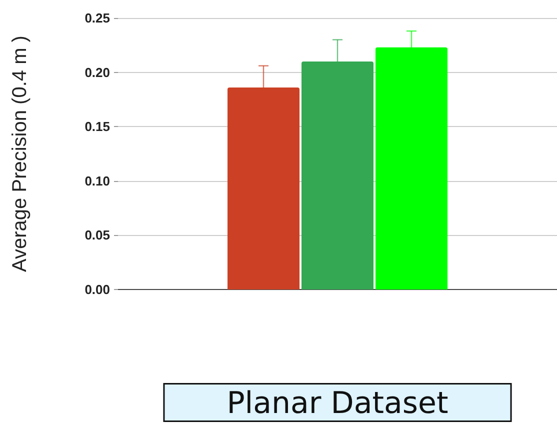  I want to click on x-axis-title: Planar Dataset, so click(337, 403).